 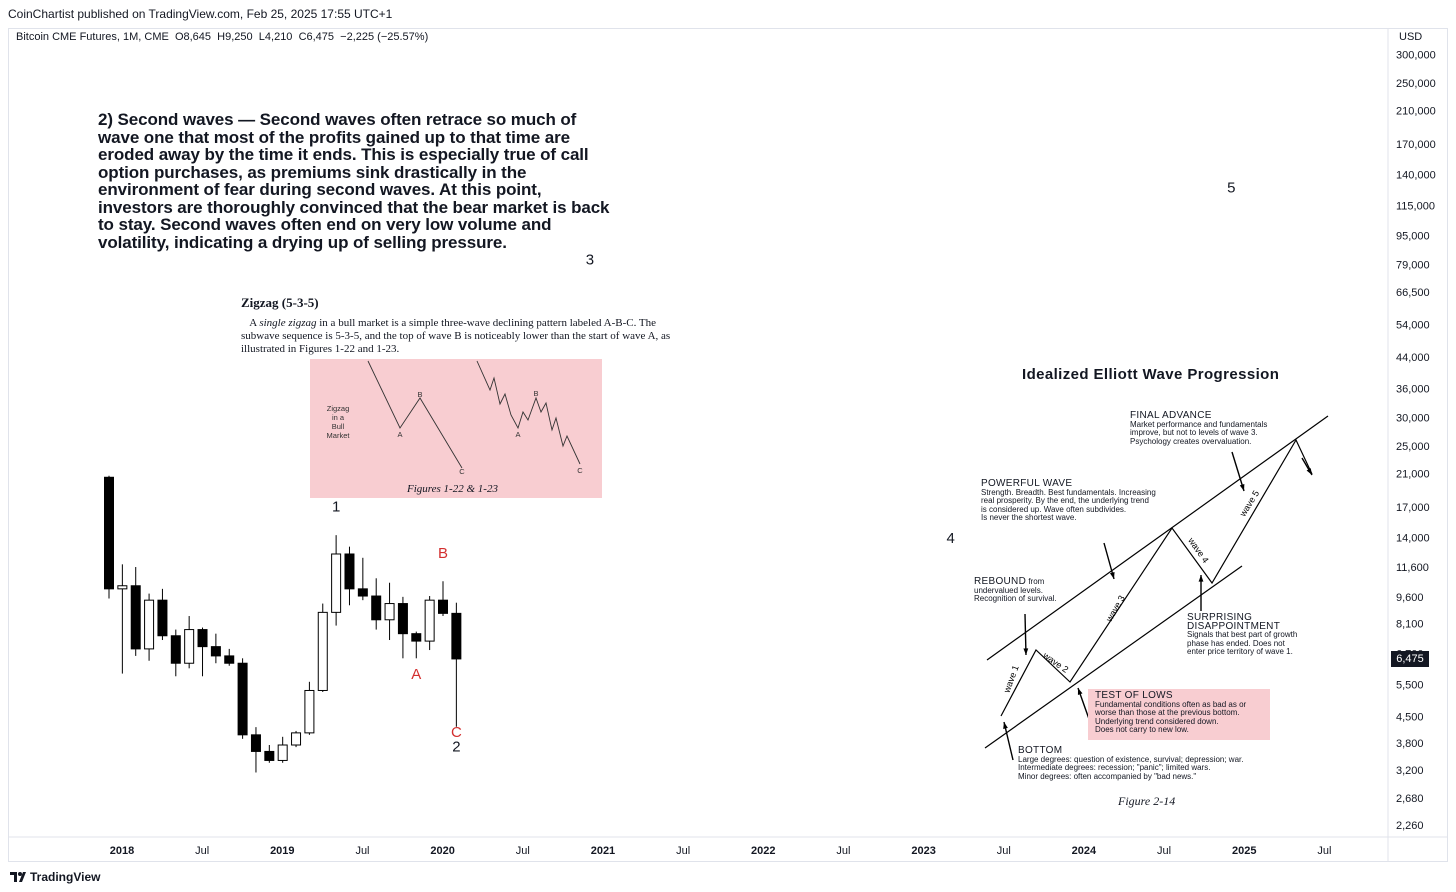 I want to click on wave-name-label: wave 2, so click(x=1055, y=662).